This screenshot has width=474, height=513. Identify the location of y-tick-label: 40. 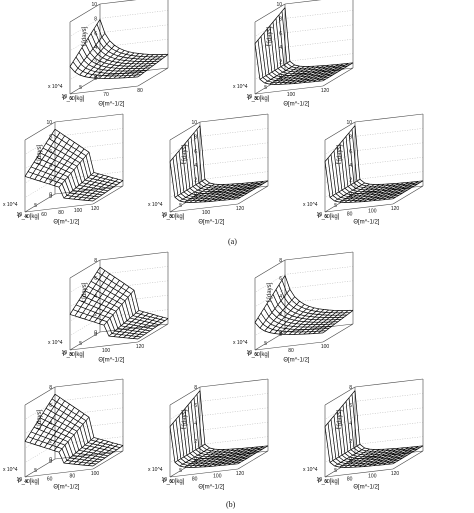
(27, 482).